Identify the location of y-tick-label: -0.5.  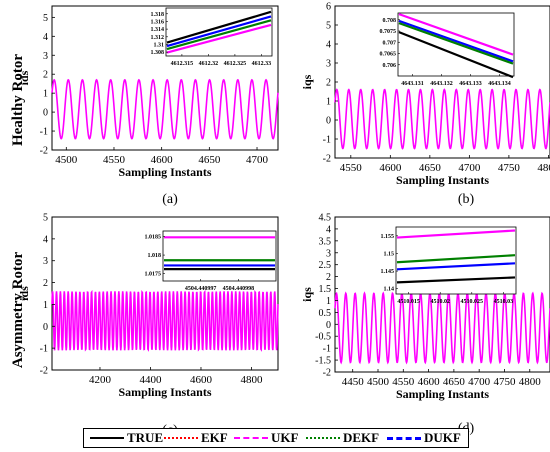
(323, 337).